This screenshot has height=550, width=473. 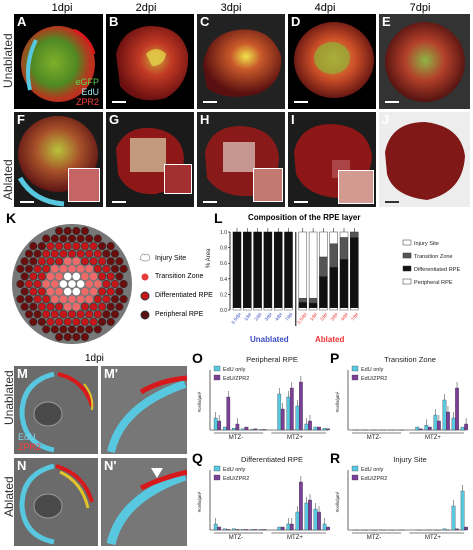 I want to click on col-header-2dpi: 2dpi, so click(x=146, y=8).